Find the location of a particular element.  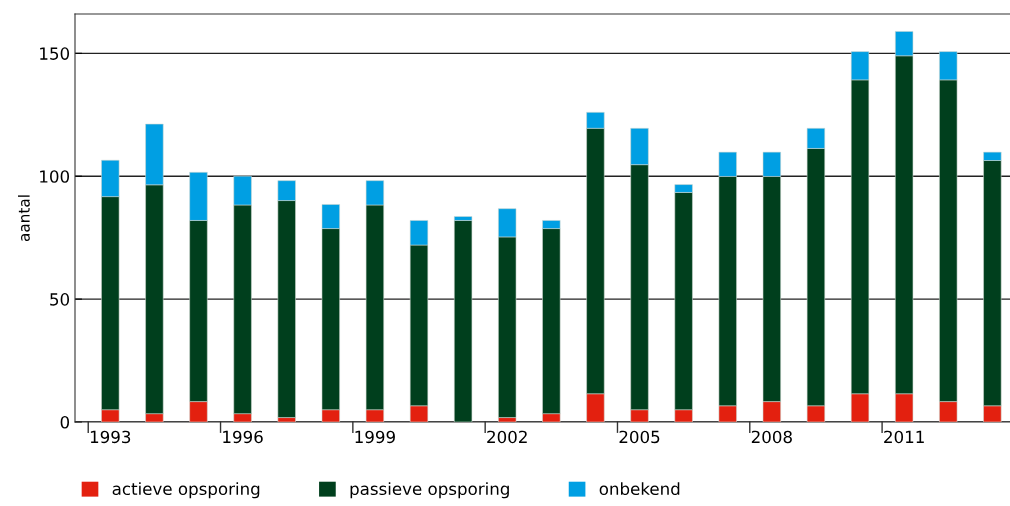

legend-label: passieve opsporing is located at coordinates (429, 490).